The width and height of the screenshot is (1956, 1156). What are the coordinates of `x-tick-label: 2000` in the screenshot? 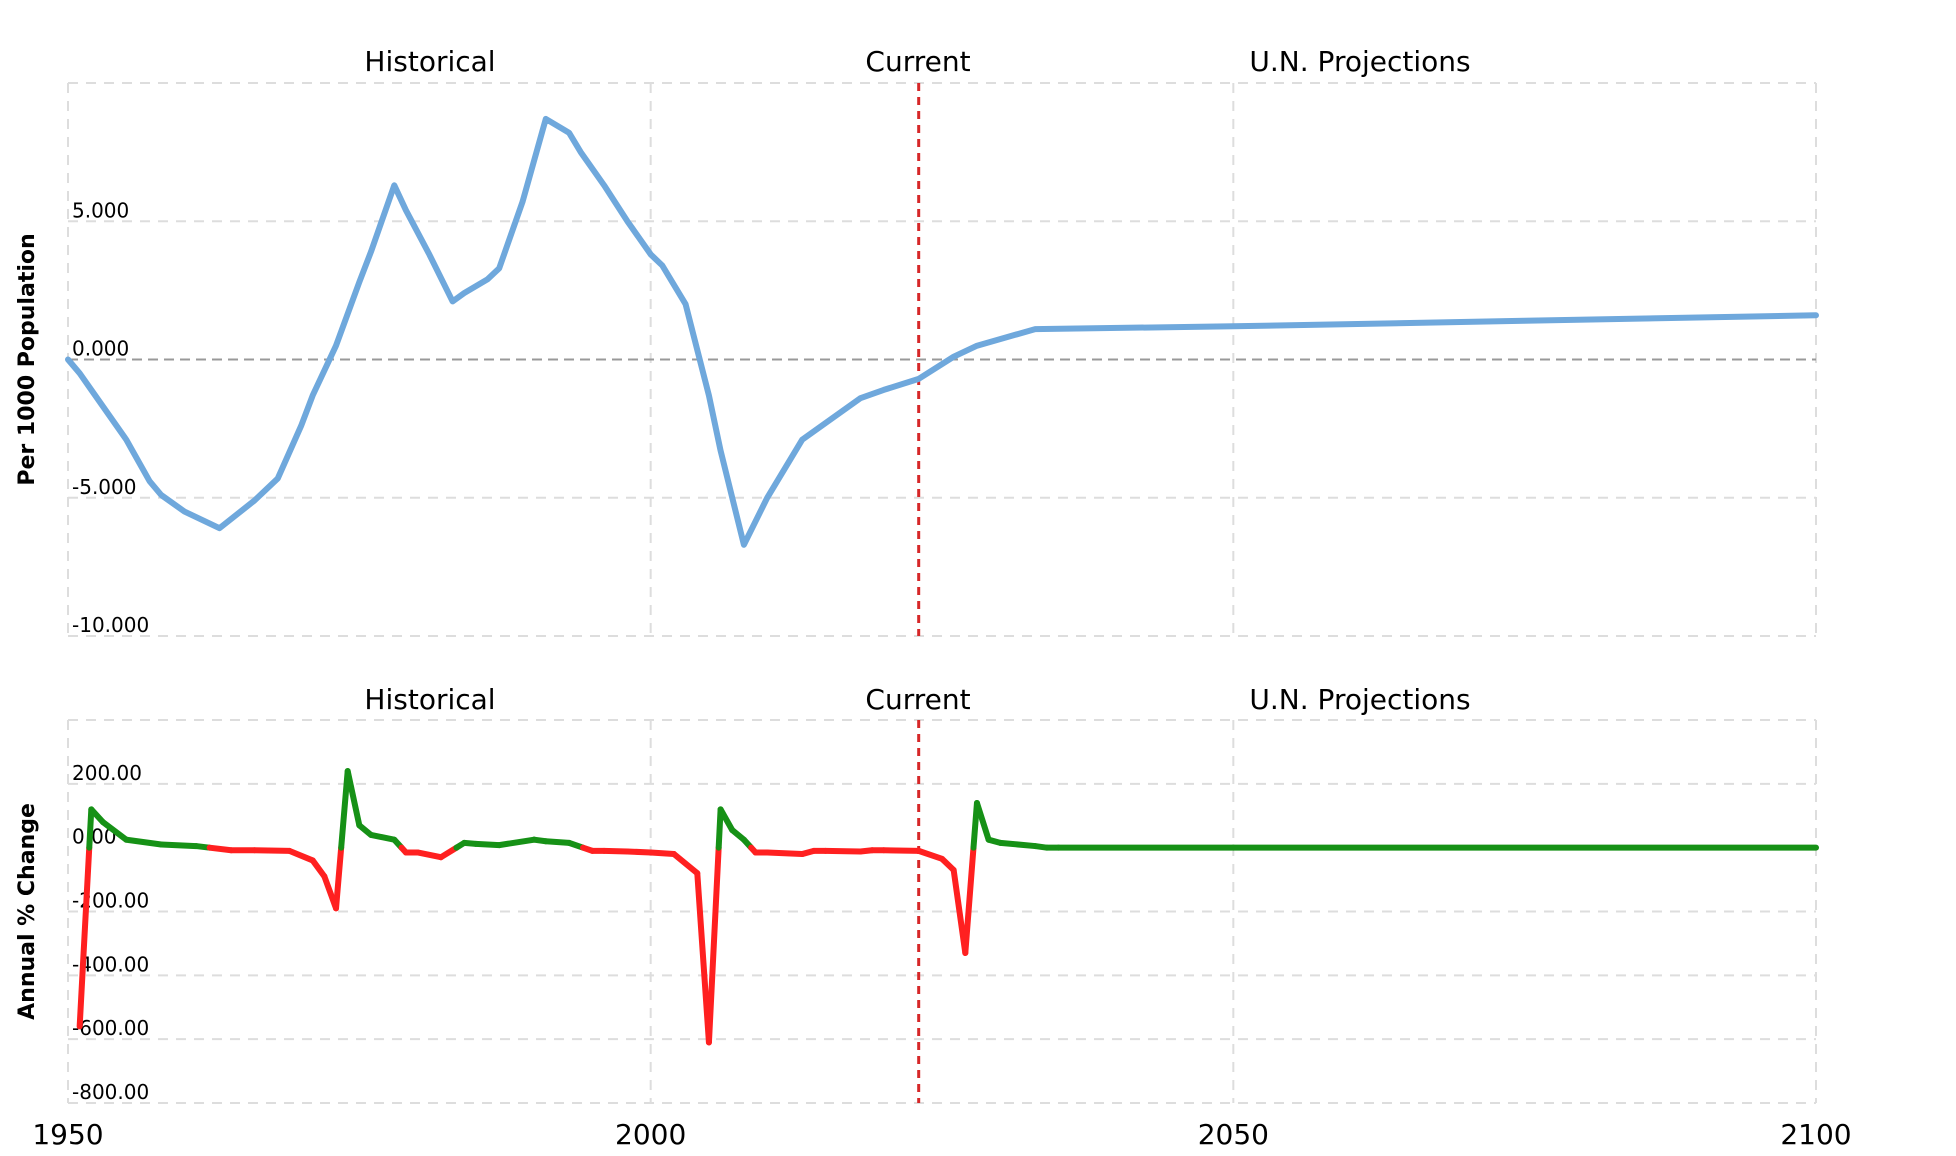 It's located at (650, 1134).